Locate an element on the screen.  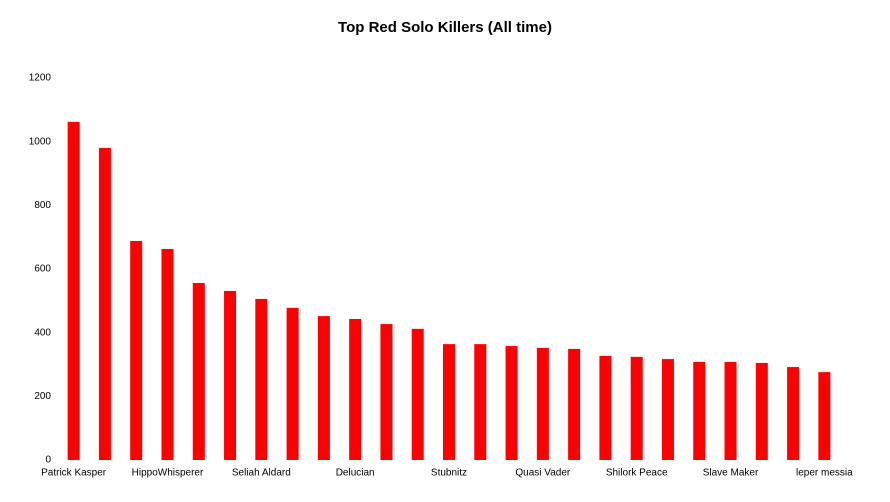
y-tick-label: 1200 is located at coordinates (40, 78).